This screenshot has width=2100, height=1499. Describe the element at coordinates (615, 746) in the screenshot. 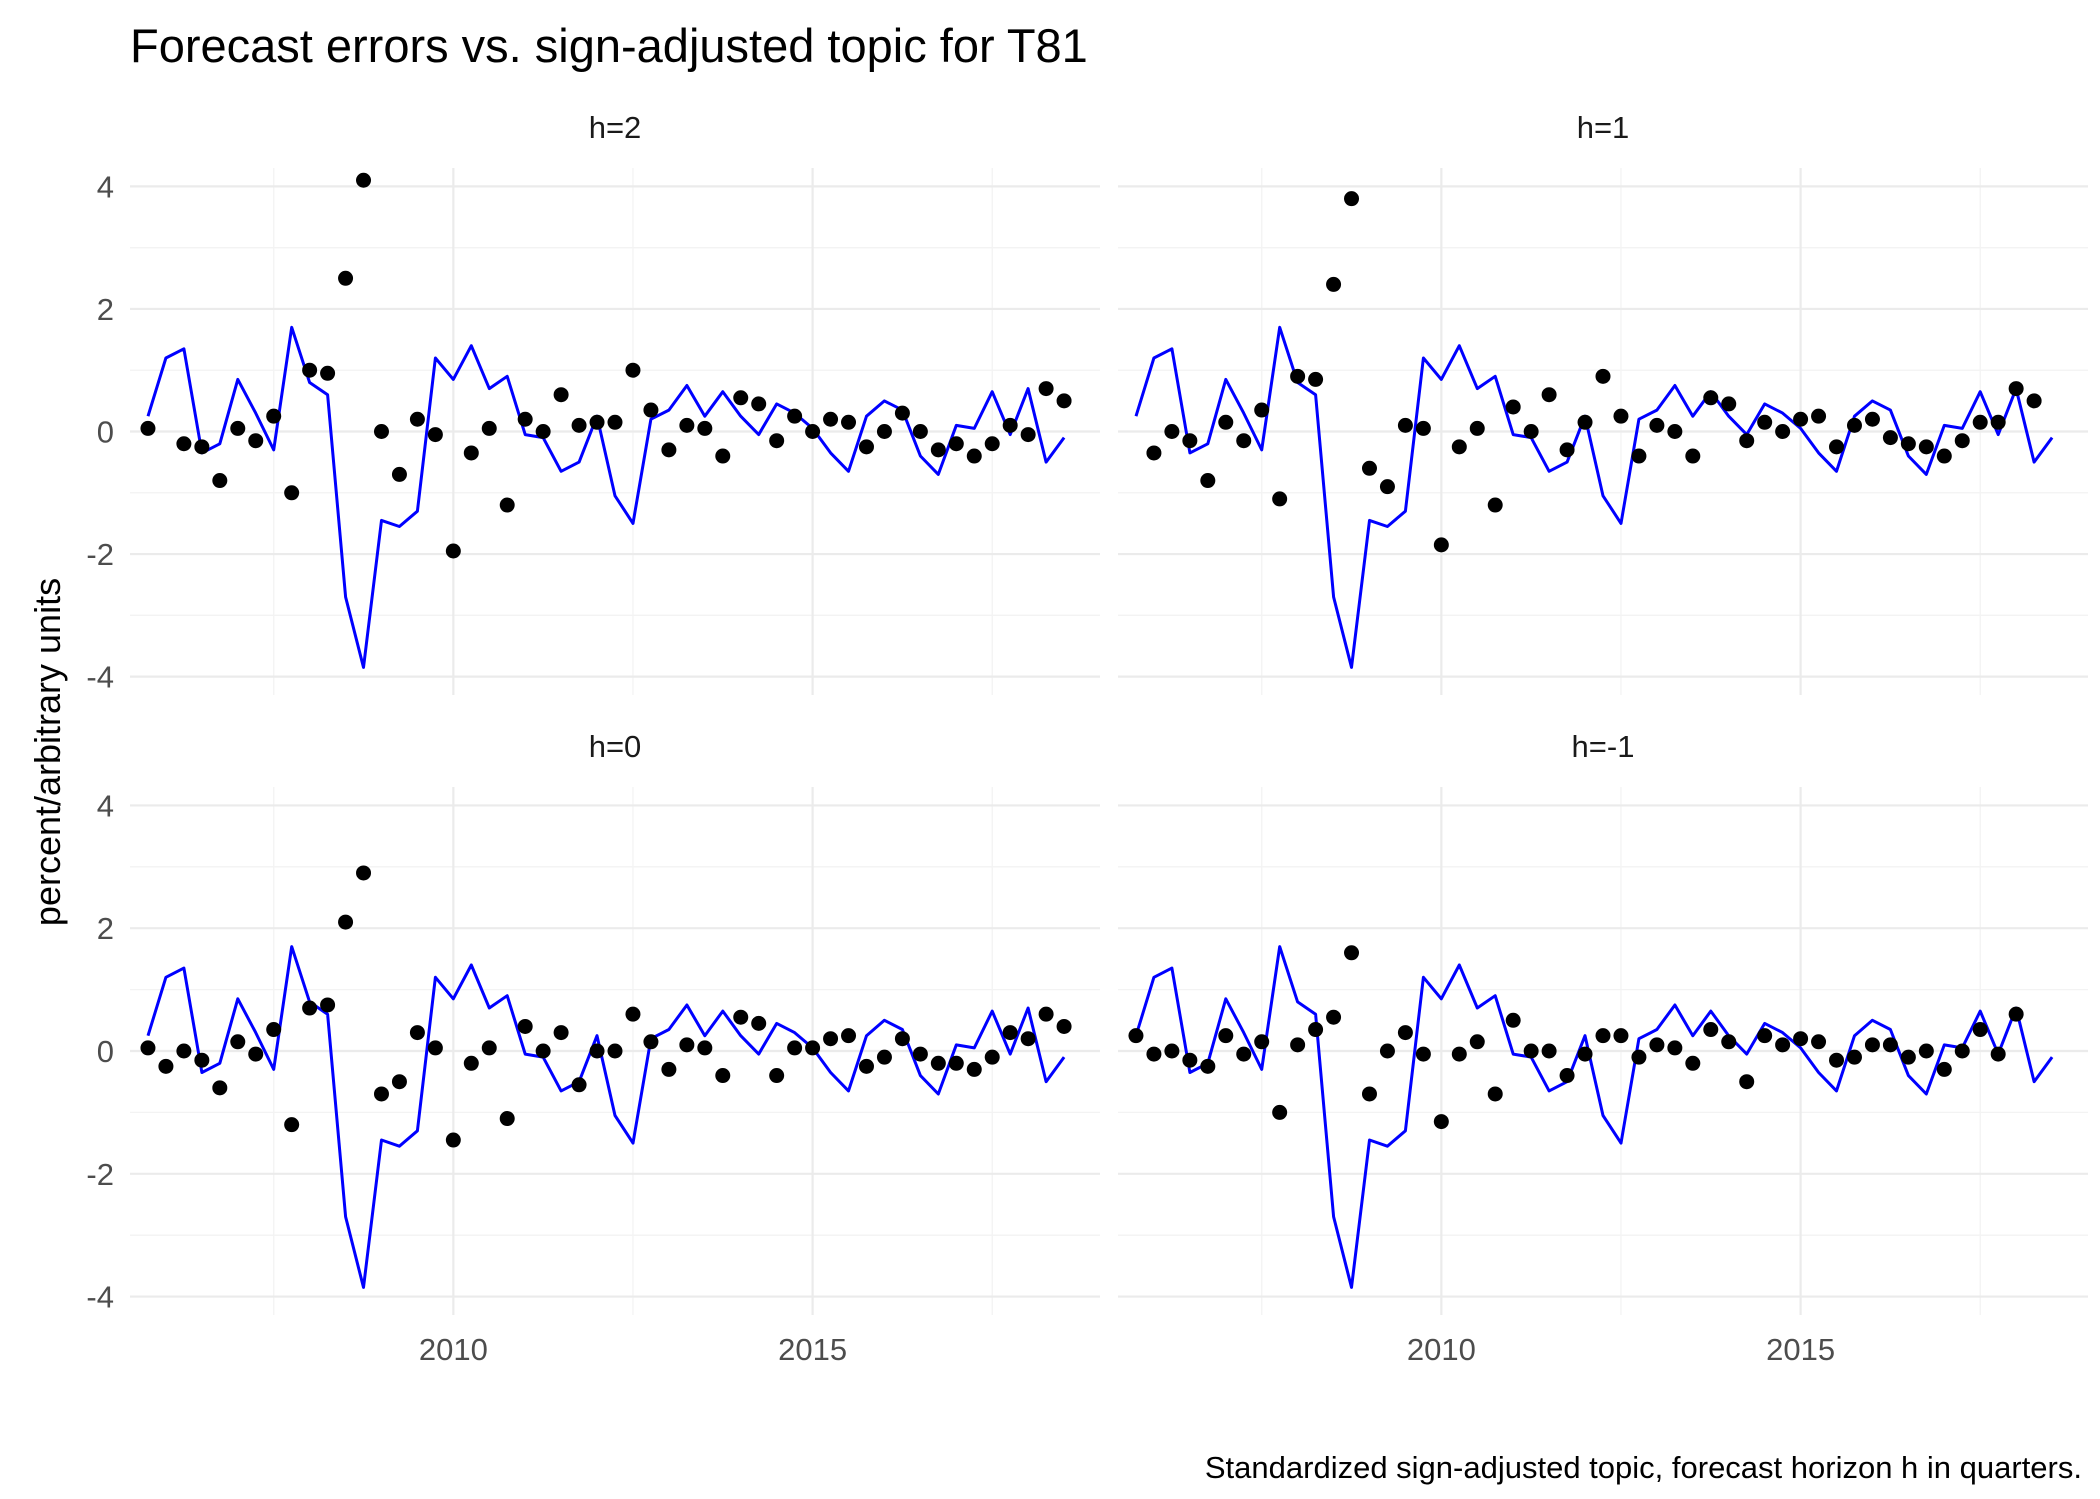

I see `facet-strip-label: h=0` at that location.